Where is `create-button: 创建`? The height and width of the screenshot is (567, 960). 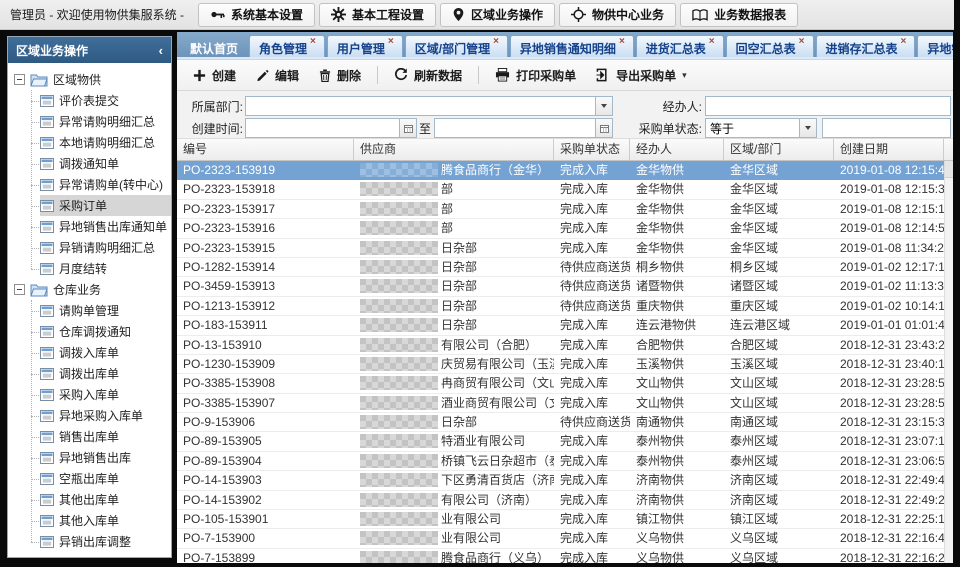
create-button: 创建 is located at coordinates (214, 75).